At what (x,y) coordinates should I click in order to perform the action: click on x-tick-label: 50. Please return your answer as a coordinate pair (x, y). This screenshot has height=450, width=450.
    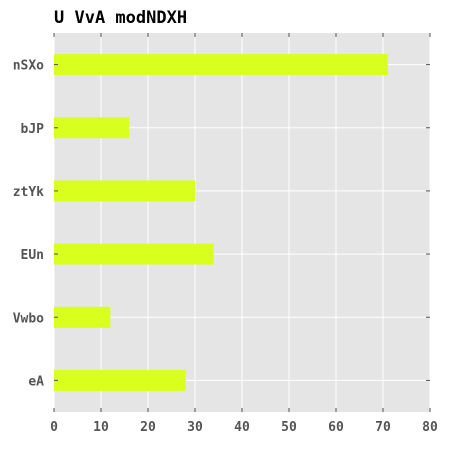
    Looking at the image, I should click on (289, 427).